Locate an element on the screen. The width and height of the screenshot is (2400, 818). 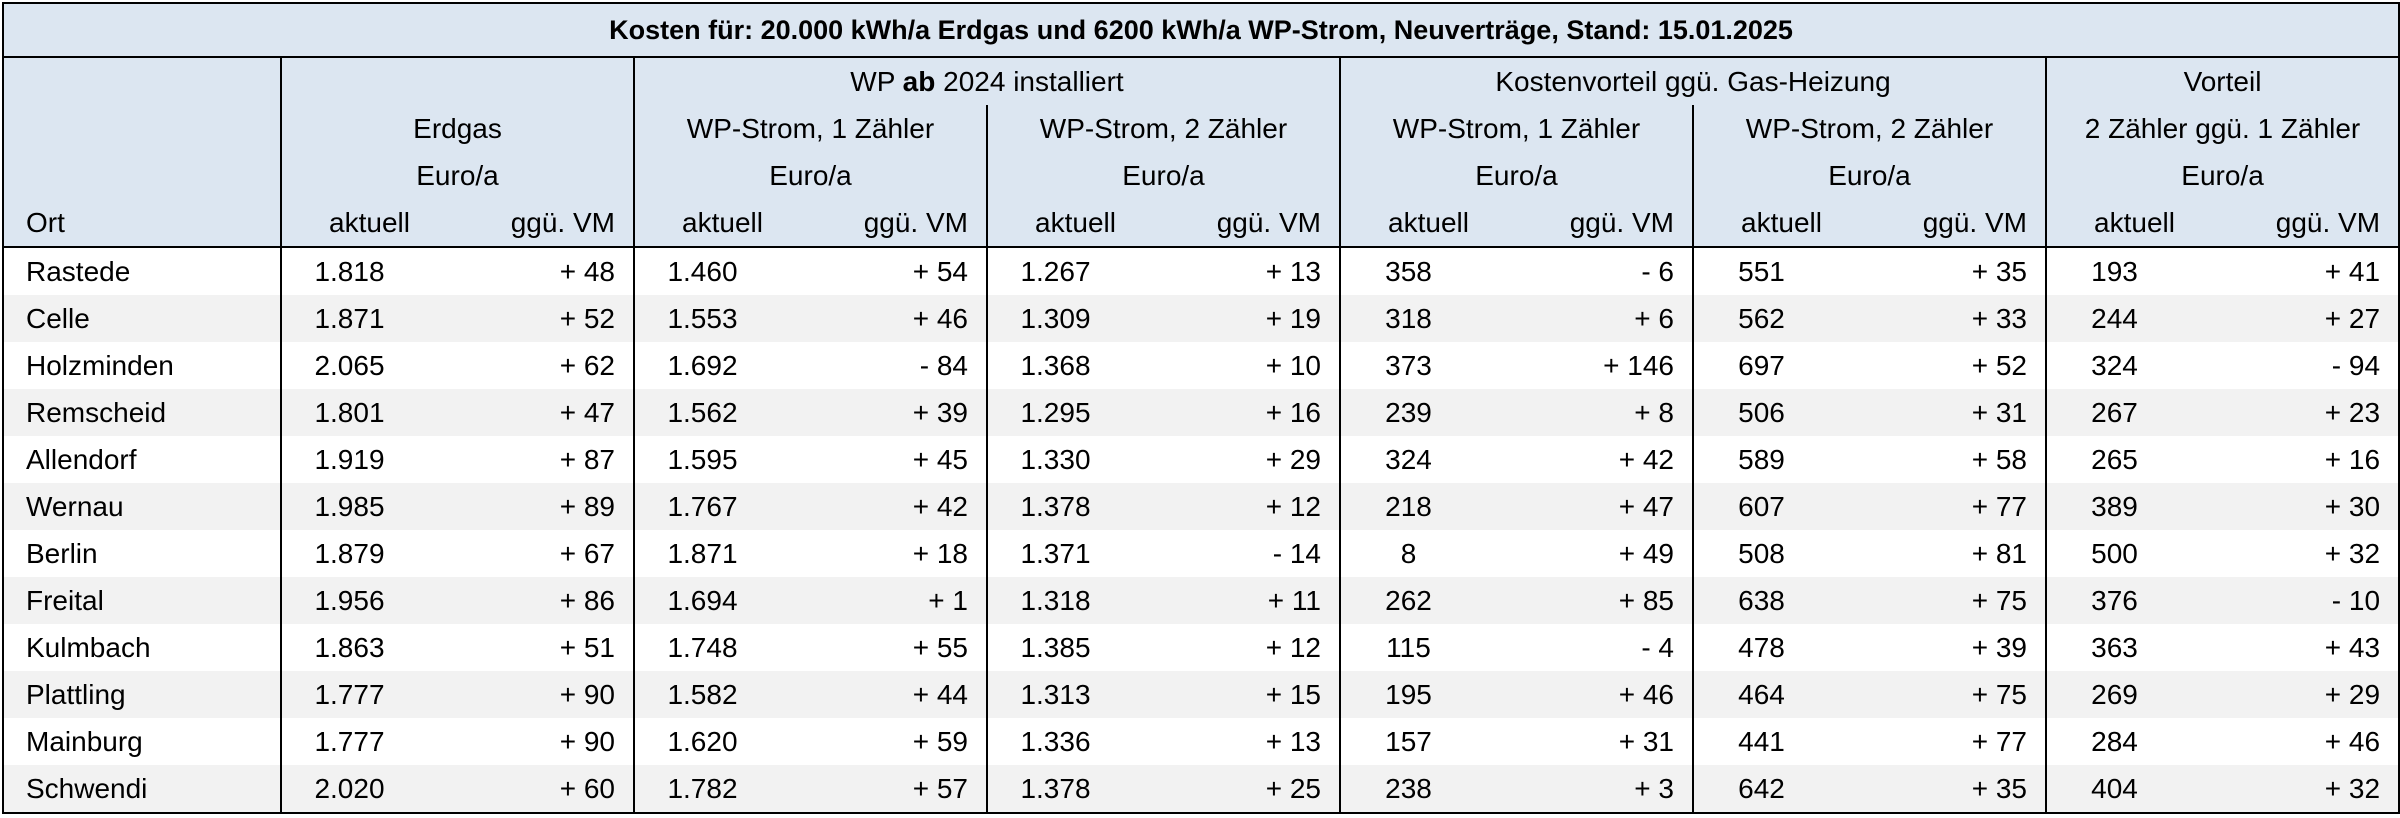
cell-delta: + 43 is located at coordinates (2311, 647).